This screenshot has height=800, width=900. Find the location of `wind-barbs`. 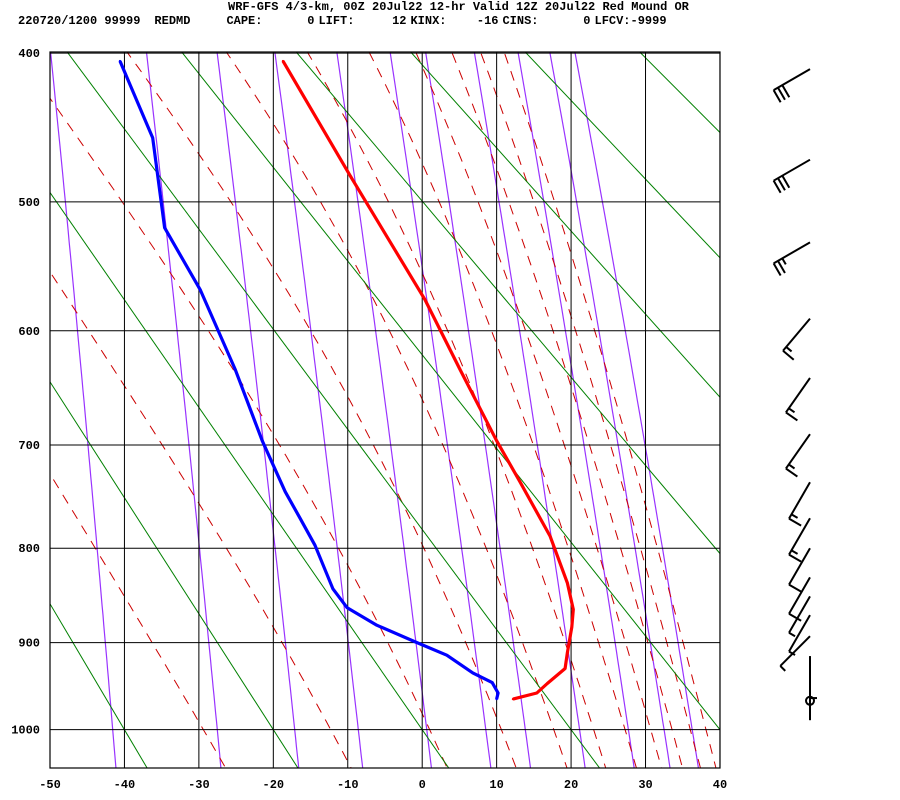

wind-barbs is located at coordinates (794, 394).